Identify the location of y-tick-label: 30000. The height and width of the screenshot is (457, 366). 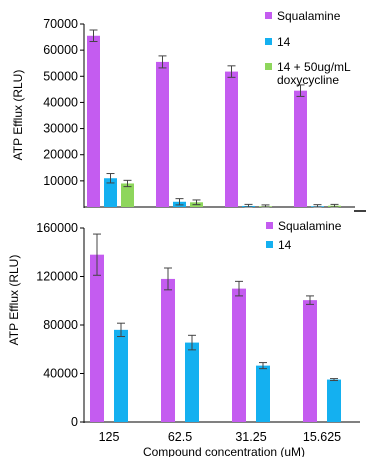
(60, 129).